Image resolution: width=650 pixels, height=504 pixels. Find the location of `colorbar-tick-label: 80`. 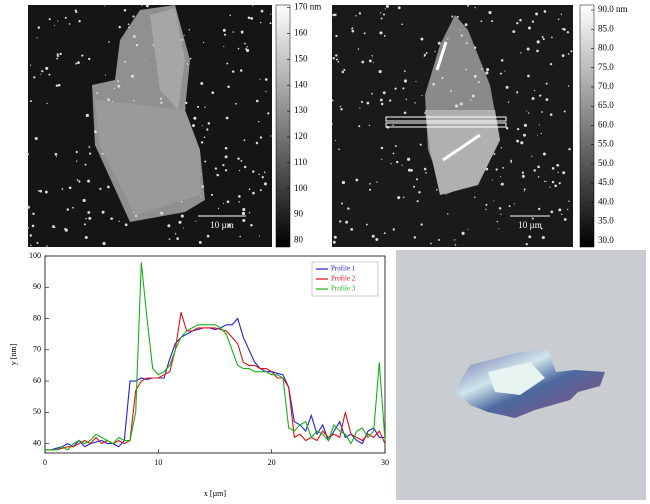

colorbar-tick-label: 80 is located at coordinates (299, 240).